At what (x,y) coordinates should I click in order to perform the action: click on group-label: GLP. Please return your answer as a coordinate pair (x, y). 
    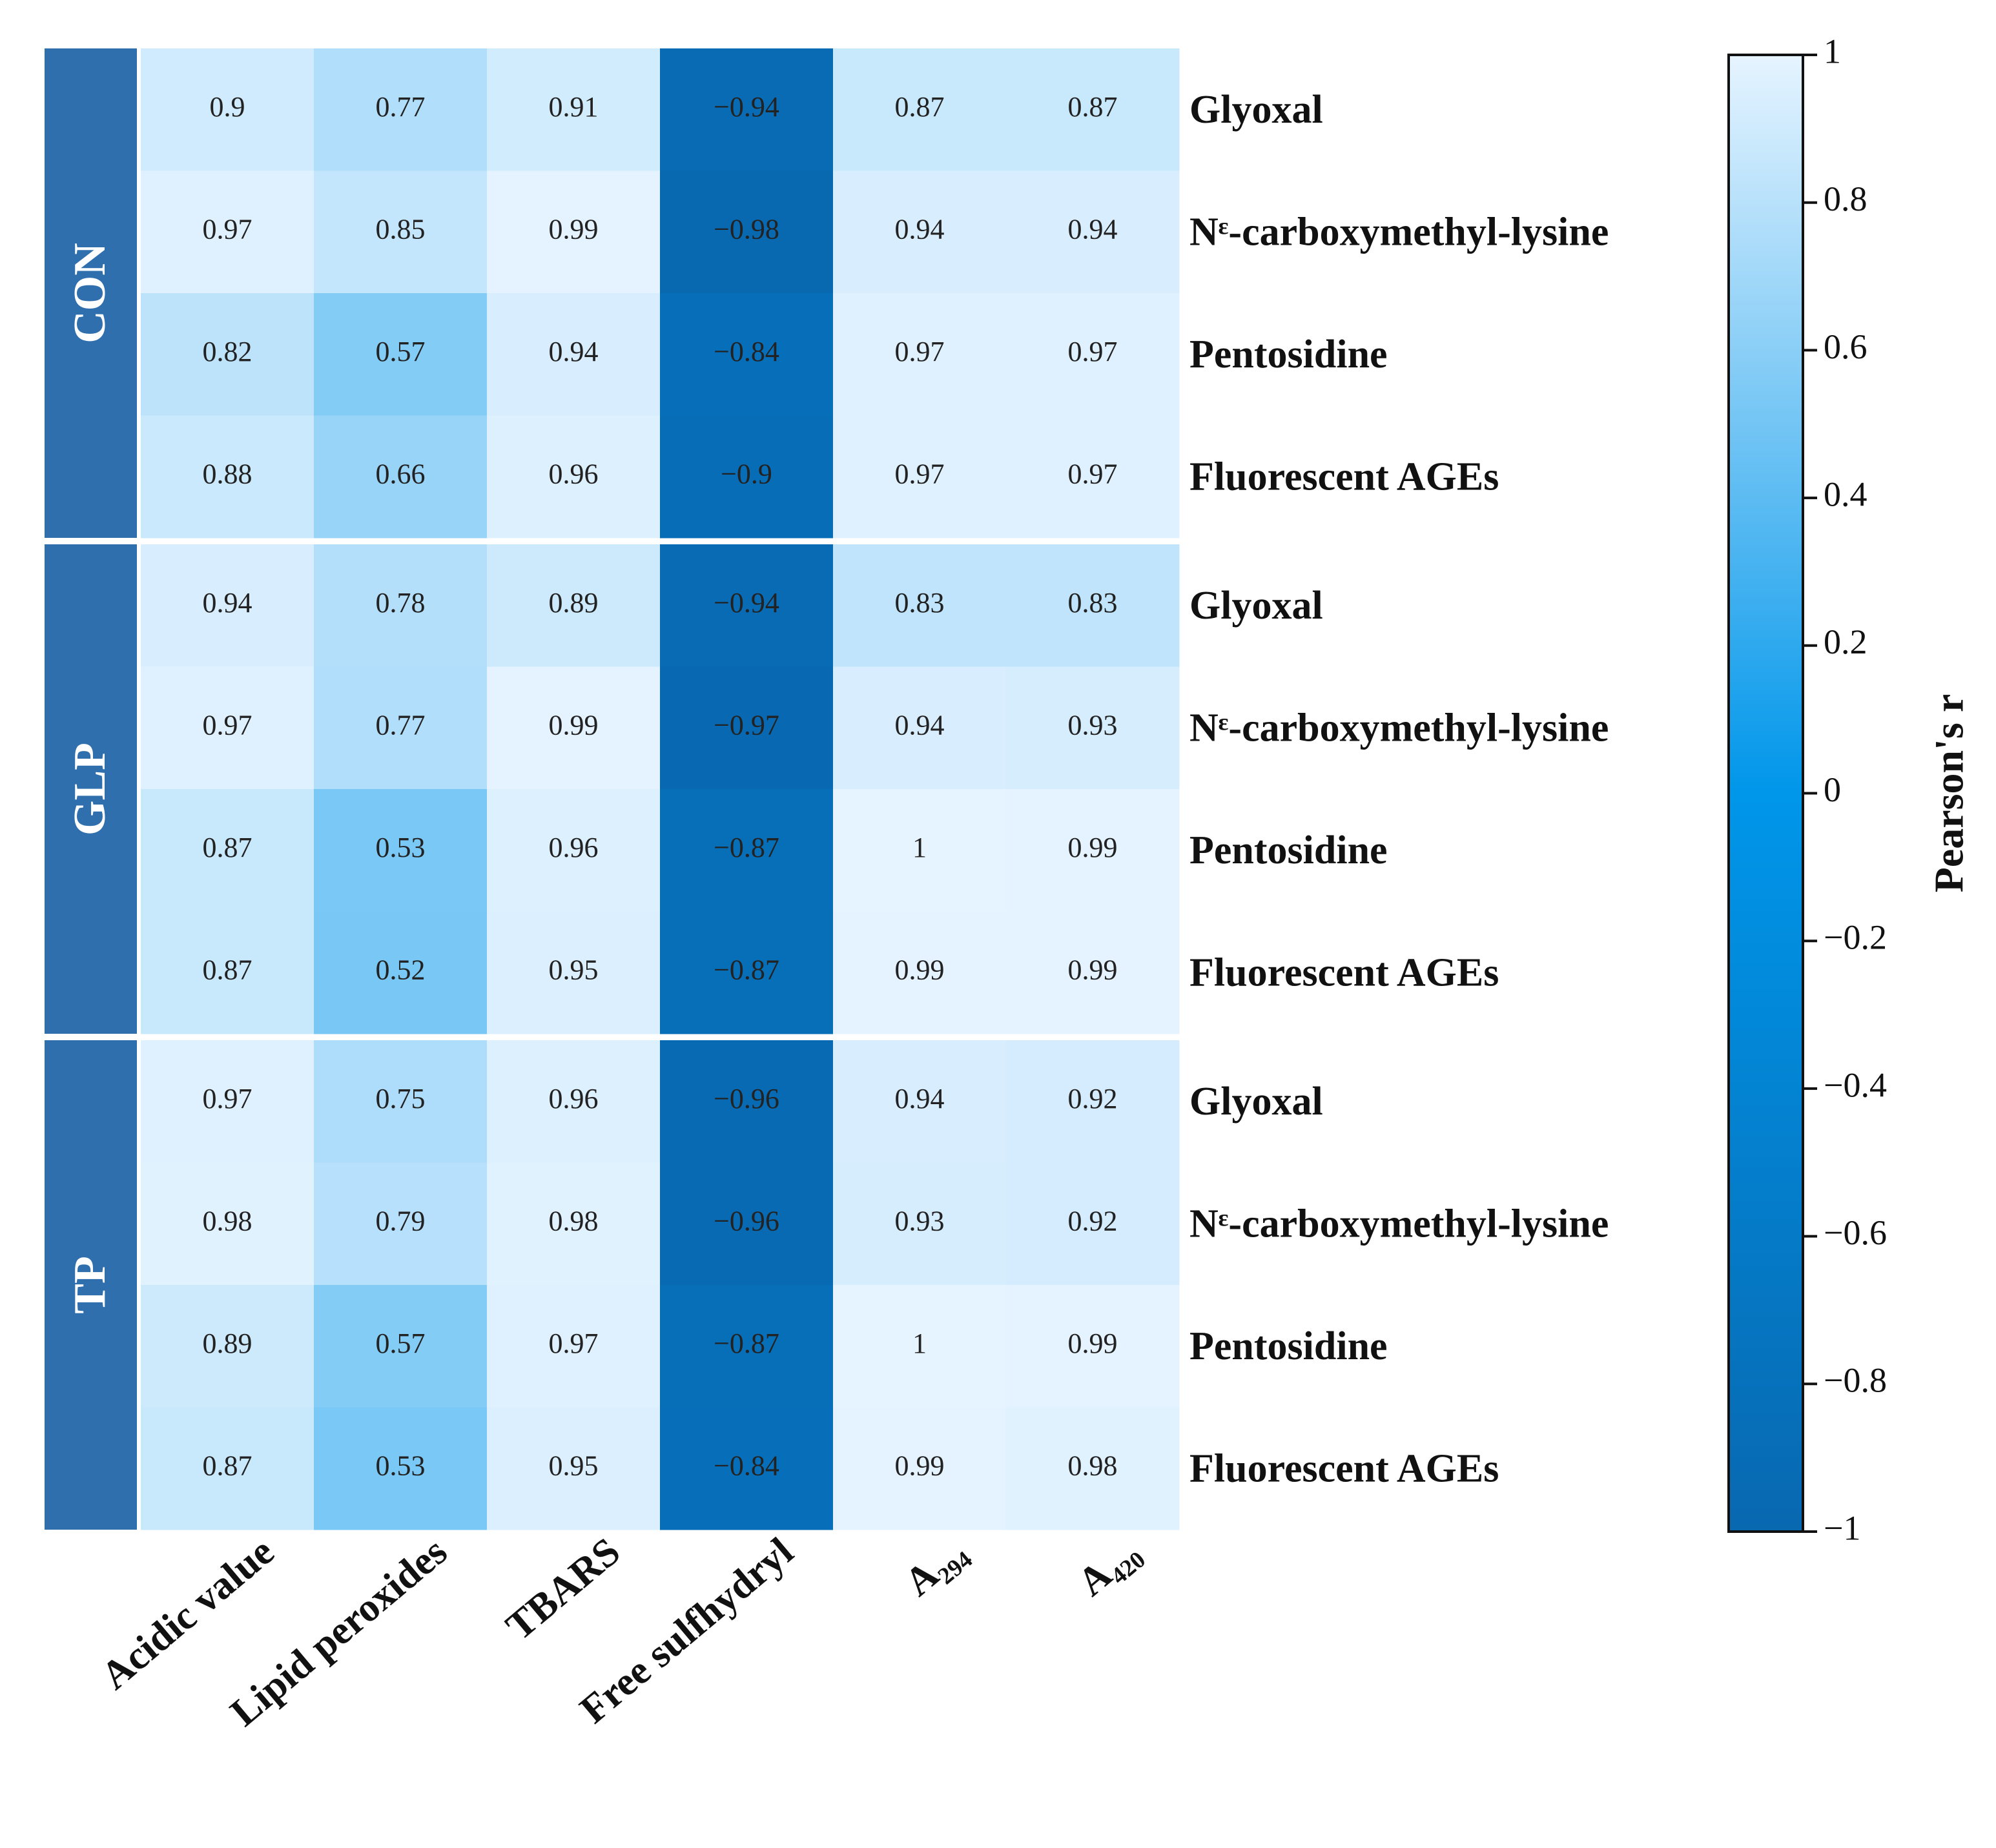
    Looking at the image, I should click on (90, 790).